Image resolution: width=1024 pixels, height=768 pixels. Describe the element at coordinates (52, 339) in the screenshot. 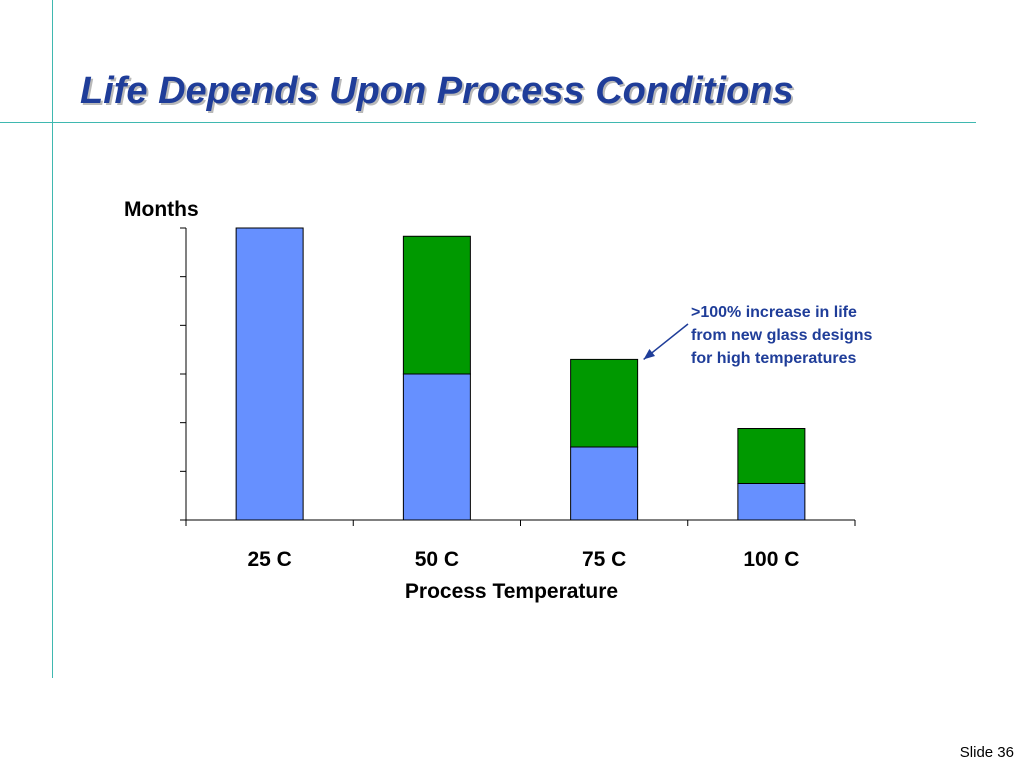

I see `vertical-rule` at that location.